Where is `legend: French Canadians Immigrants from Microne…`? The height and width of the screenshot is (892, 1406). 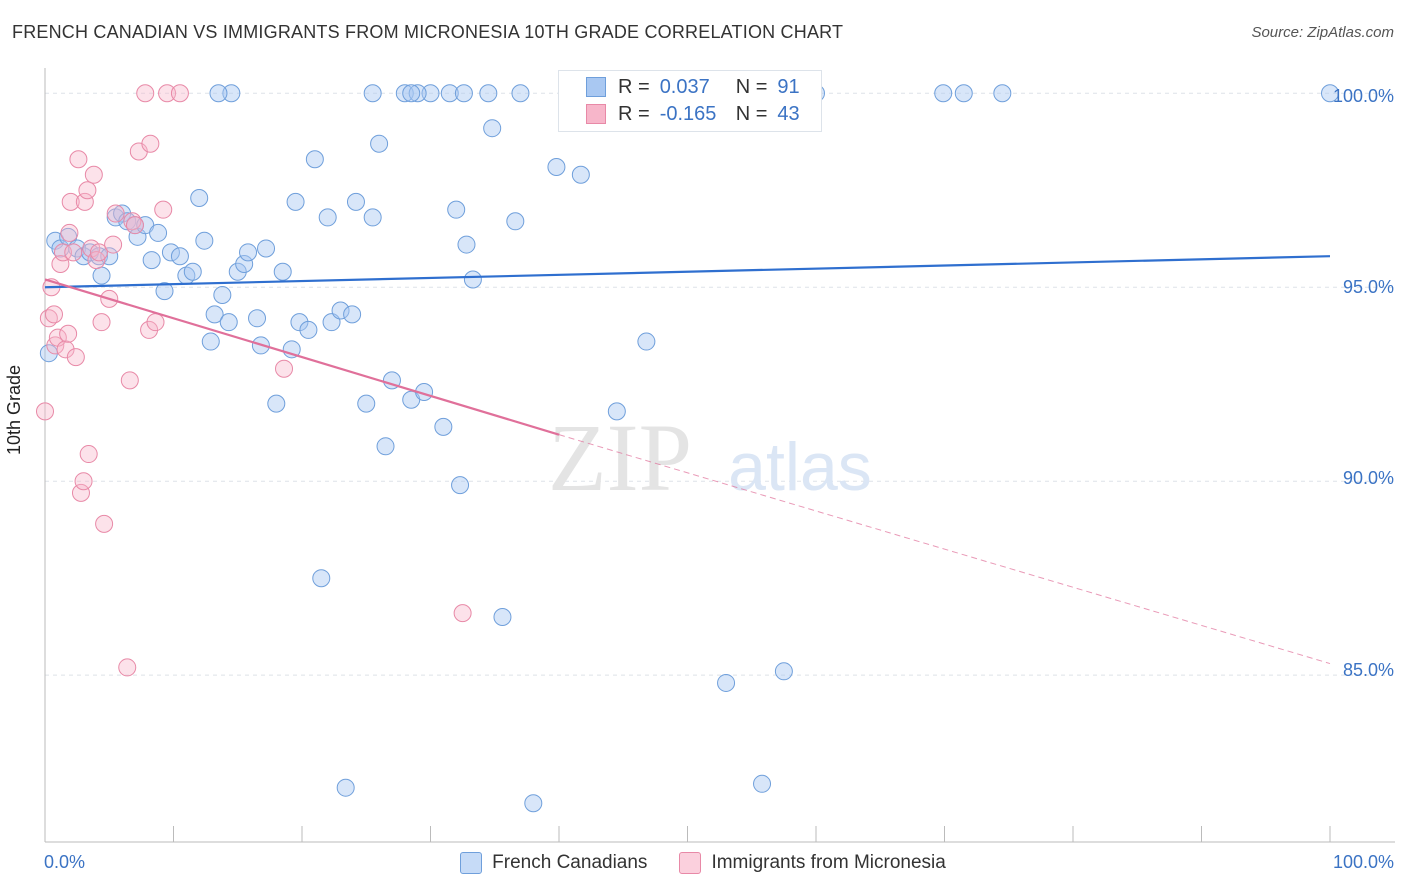 legend: French Canadians Immigrants from Microne… is located at coordinates (703, 863).